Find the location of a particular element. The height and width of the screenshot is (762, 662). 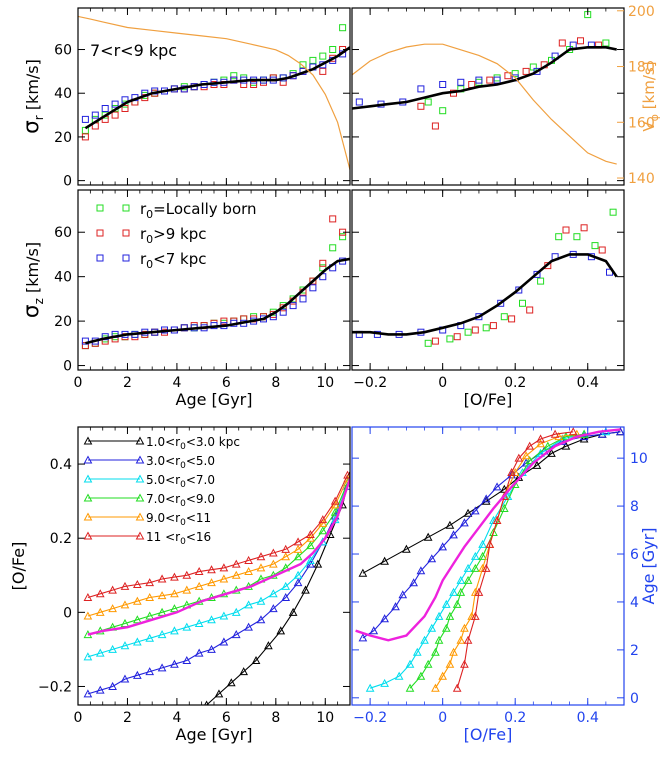

y2-tick-label: 6 is located at coordinates (634, 555).